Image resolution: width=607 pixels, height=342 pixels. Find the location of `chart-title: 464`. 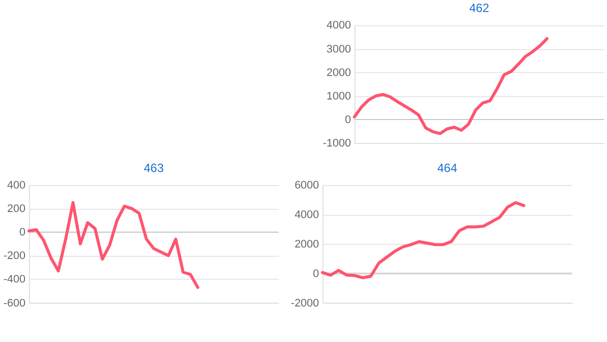

chart-title: 464 is located at coordinates (447, 167).